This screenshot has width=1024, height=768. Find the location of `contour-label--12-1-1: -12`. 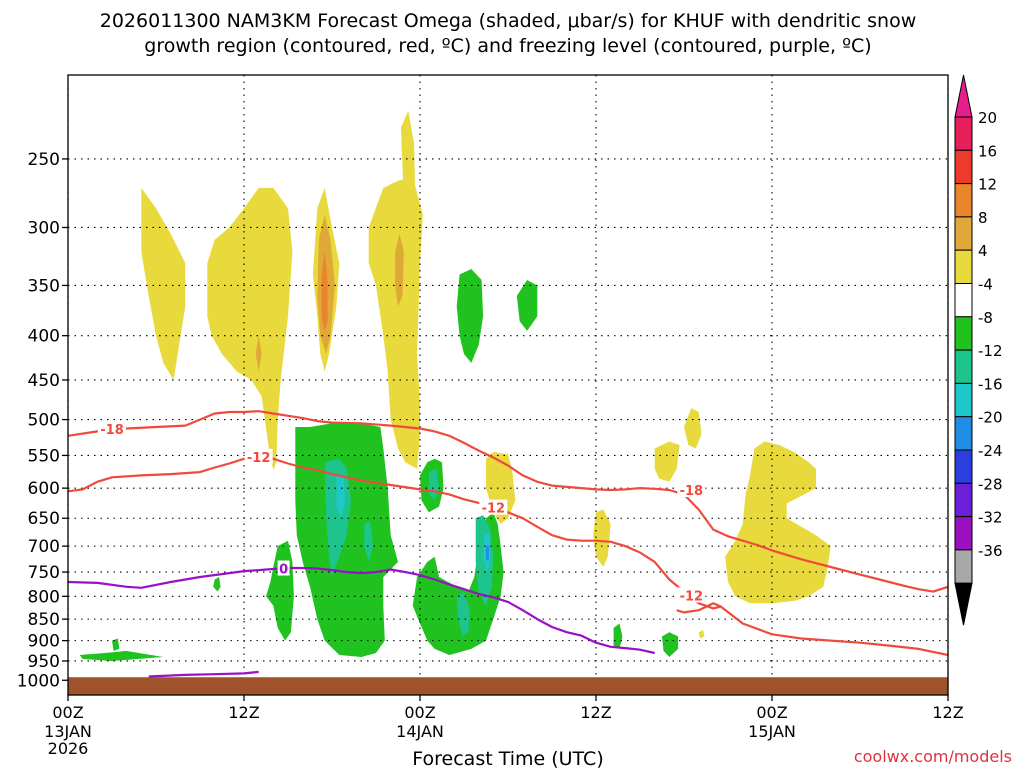

contour-label--12-1-1: -12 is located at coordinates (494, 509).